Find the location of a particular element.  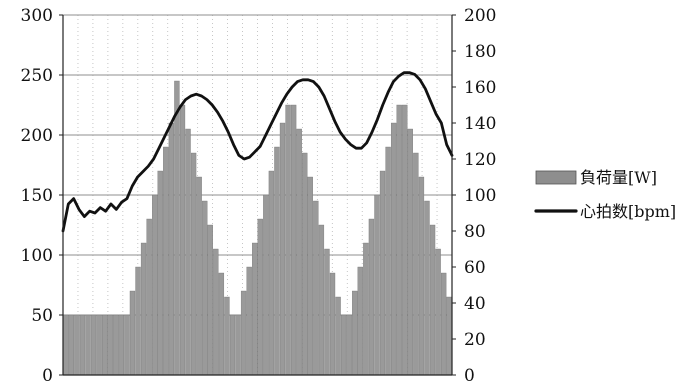

right-axis-tick-label: 80 is located at coordinates (475, 232).